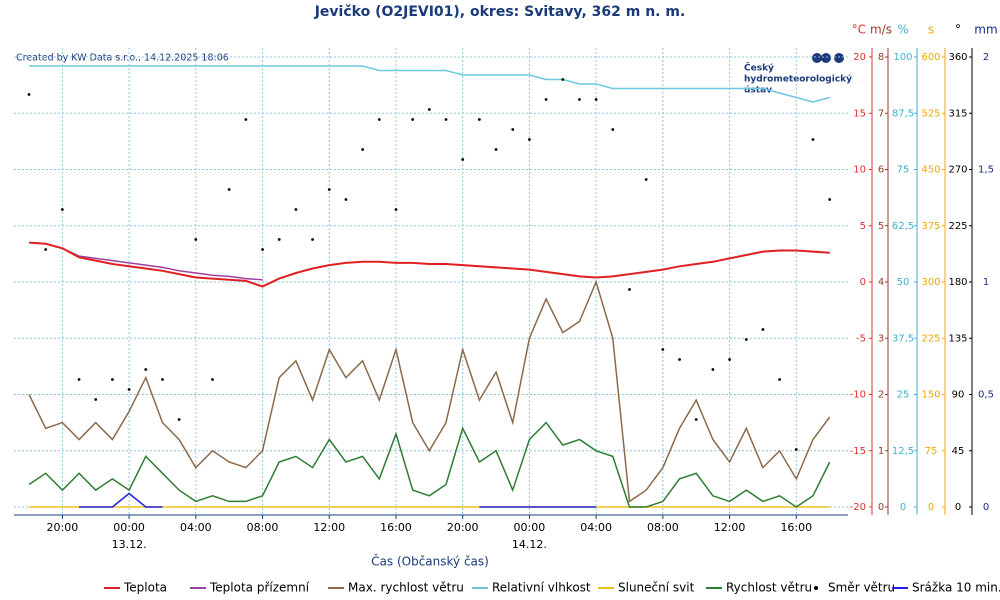 The width and height of the screenshot is (1000, 600). What do you see at coordinates (957, 282) in the screenshot?
I see `y-tick-label: 180` at bounding box center [957, 282].